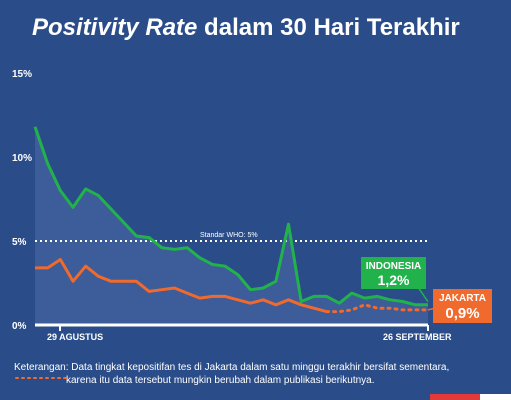 This screenshot has width=511, height=400. Describe the element at coordinates (19, 326) in the screenshot. I see `y-tick-label: 0%` at that location.